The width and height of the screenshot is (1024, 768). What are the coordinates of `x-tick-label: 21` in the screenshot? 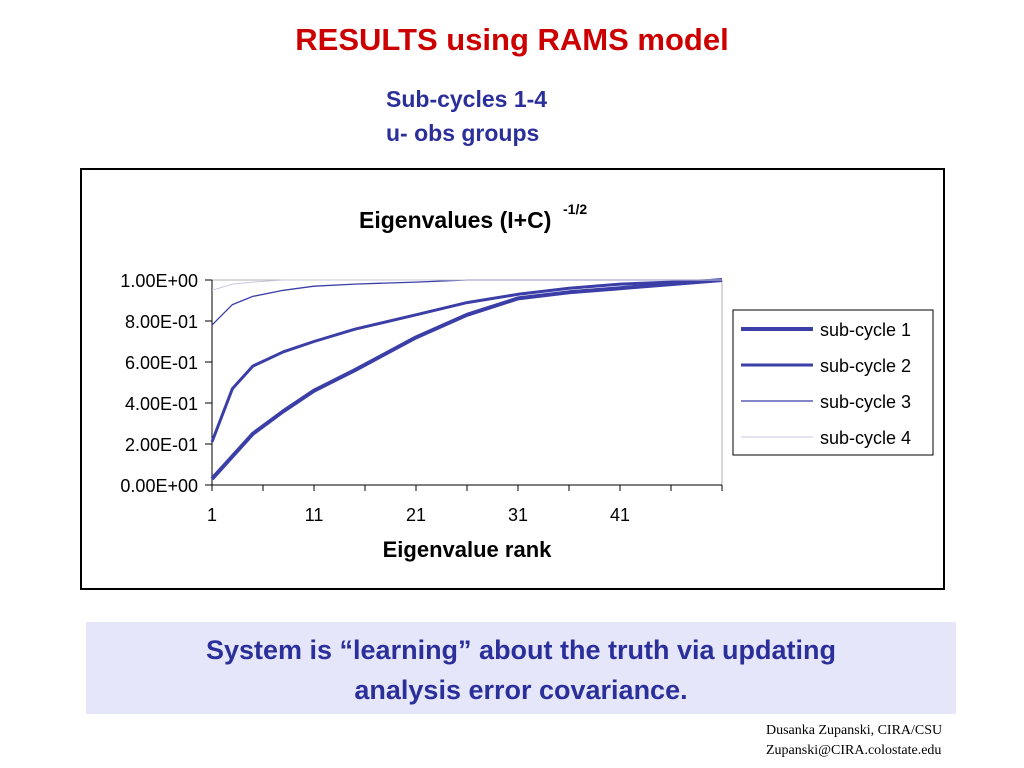 It's located at (416, 515).